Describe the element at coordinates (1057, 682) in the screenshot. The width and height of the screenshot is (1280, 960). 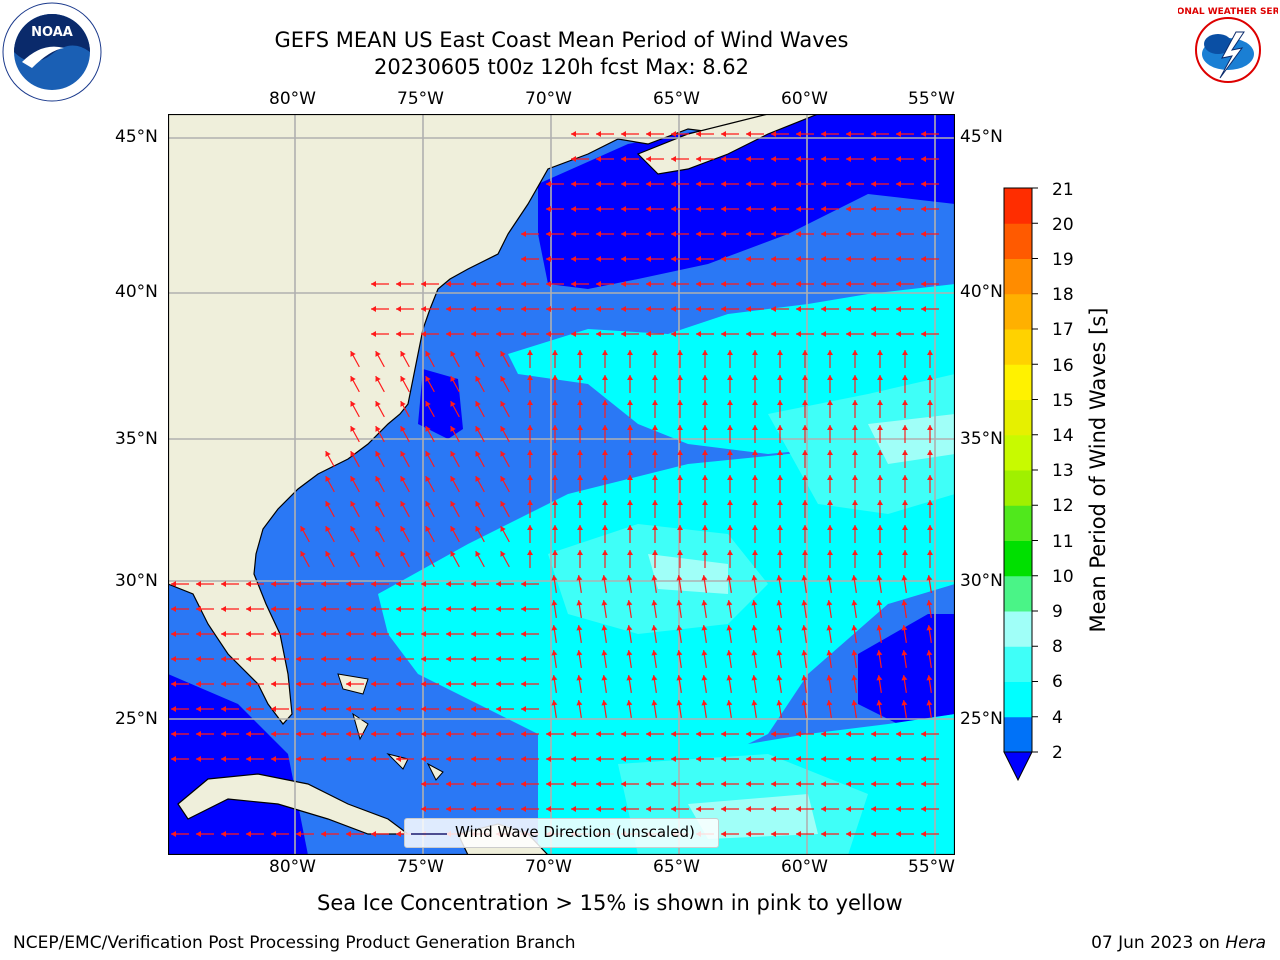
I see `colorbar-tick: 6` at that location.